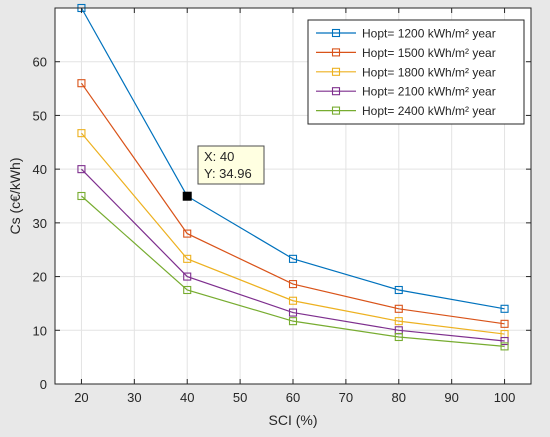 The image size is (550, 437). Describe the element at coordinates (346, 397) in the screenshot. I see `x-tick-label: 70` at that location.